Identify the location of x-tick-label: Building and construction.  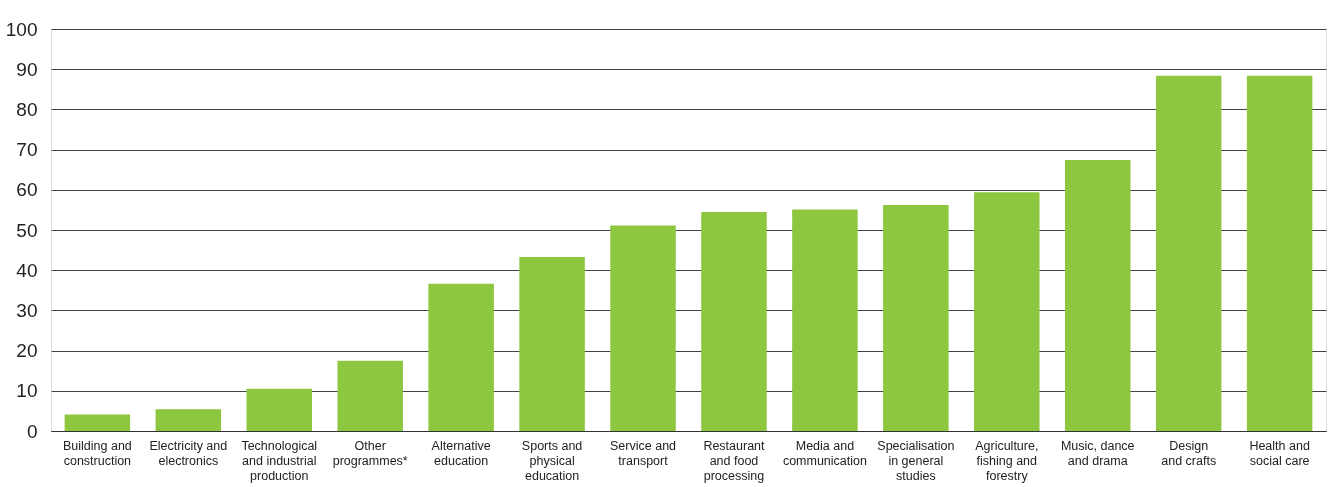
(97, 453).